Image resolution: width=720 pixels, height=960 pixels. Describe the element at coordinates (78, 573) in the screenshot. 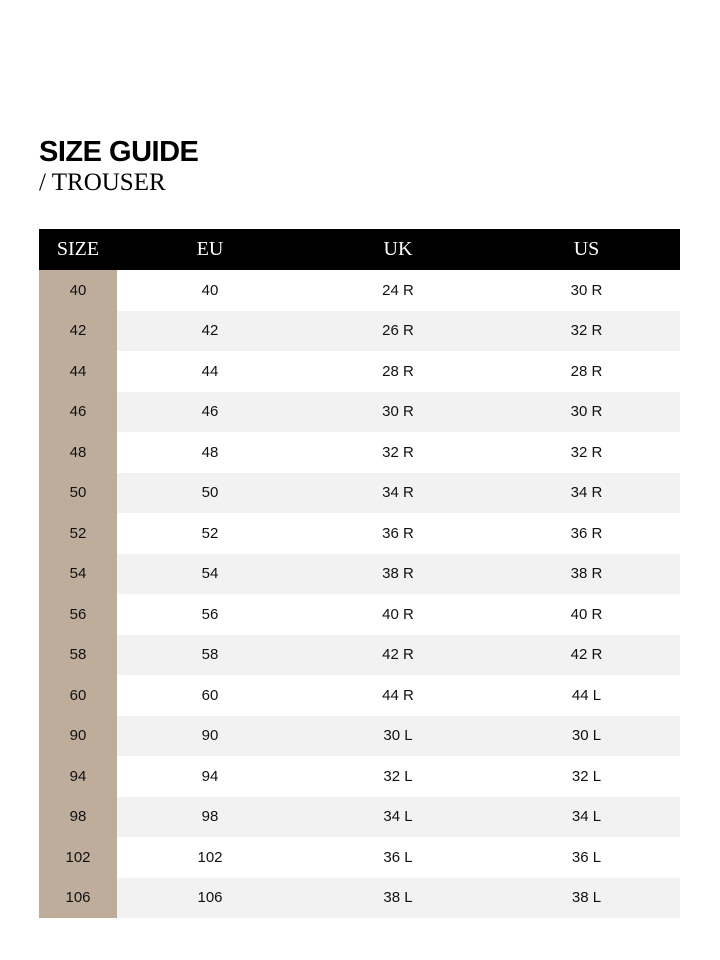

I see `cell-size: 54` at that location.